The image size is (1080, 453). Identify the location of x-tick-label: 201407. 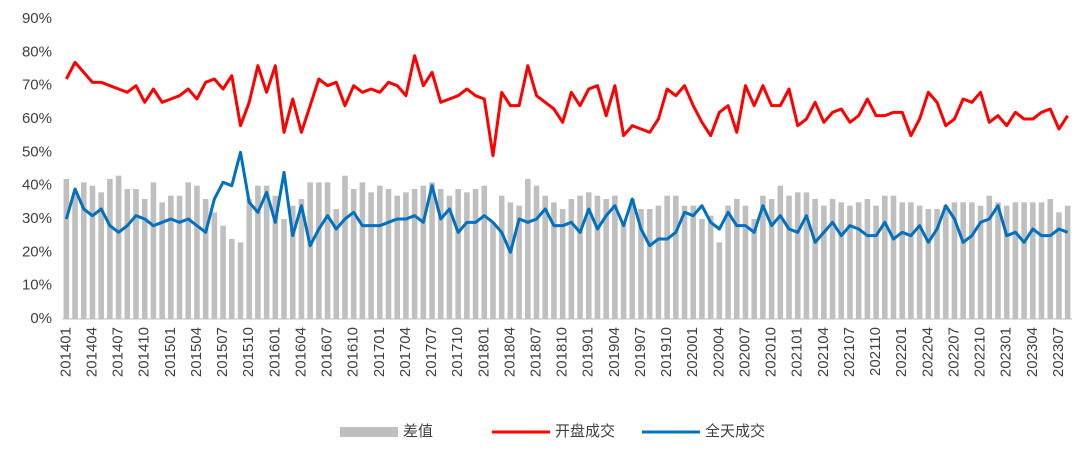
(118, 352).